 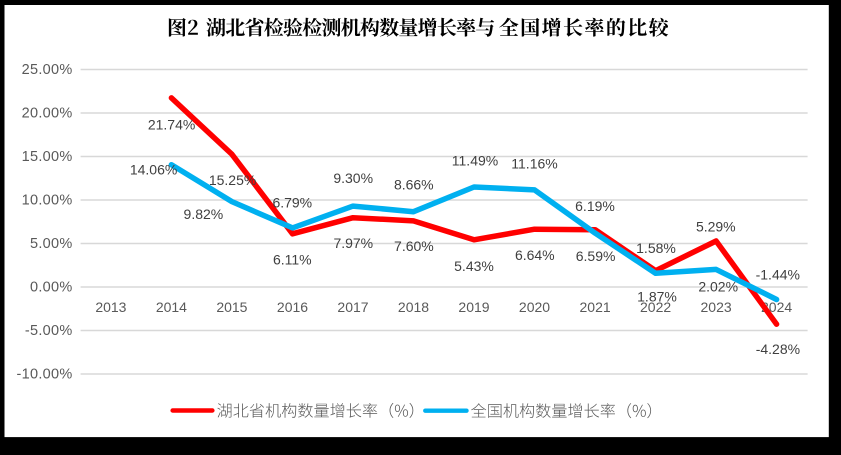 What do you see at coordinates (413, 307) in the screenshot?
I see `svg-text: 2018` at bounding box center [413, 307].